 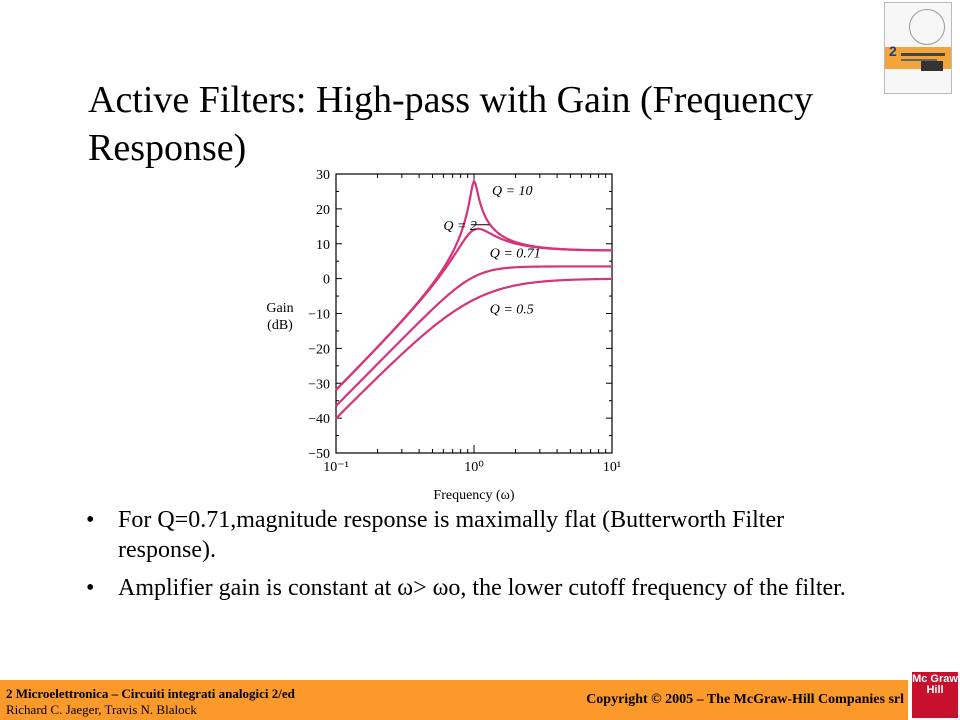 I want to click on curve-label: Q = 2, so click(x=460, y=226).